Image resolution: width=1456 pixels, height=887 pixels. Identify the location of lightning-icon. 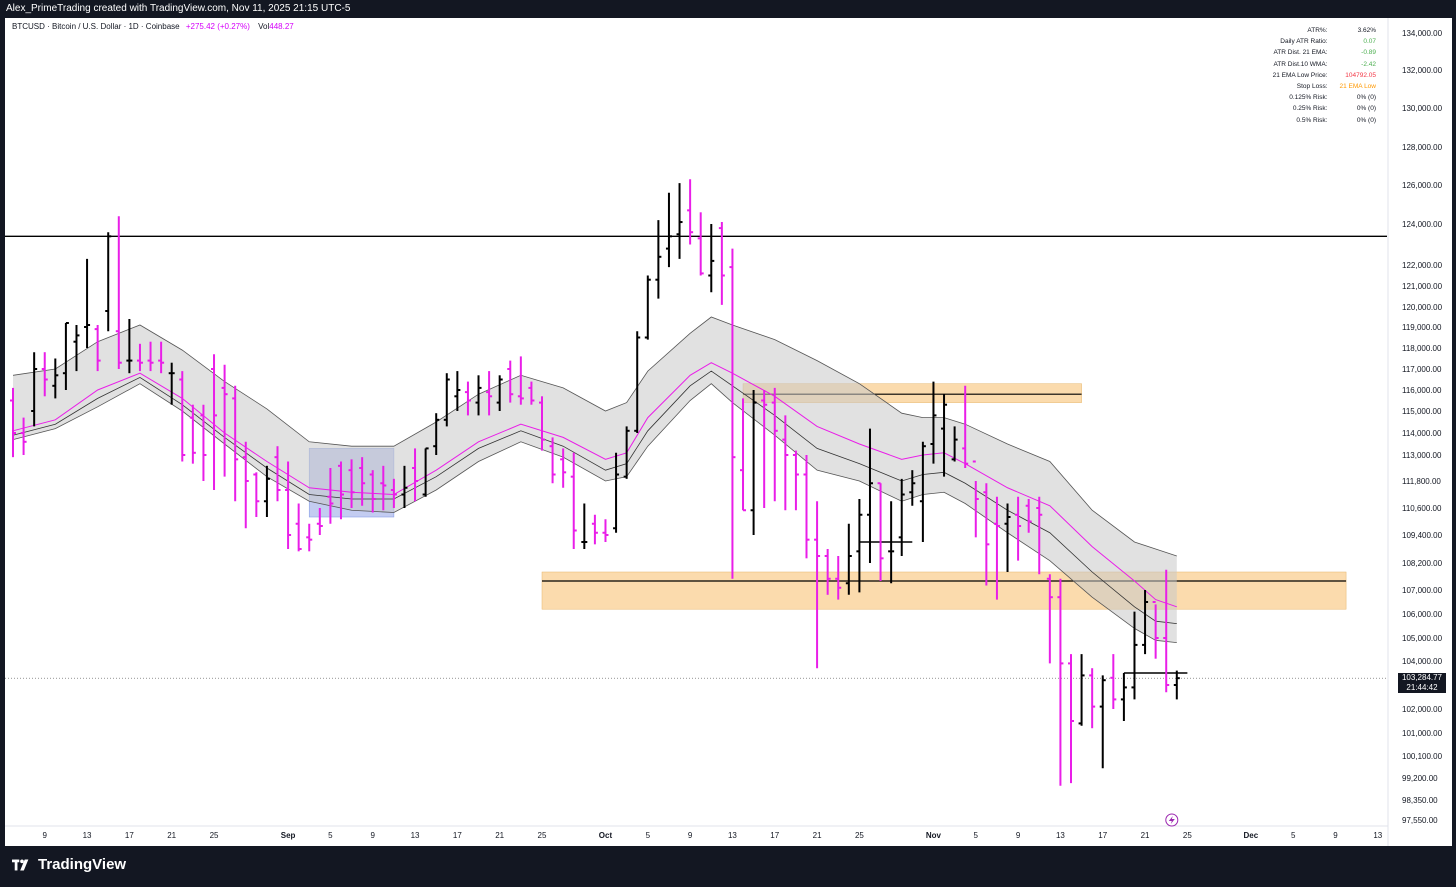
(1172, 820).